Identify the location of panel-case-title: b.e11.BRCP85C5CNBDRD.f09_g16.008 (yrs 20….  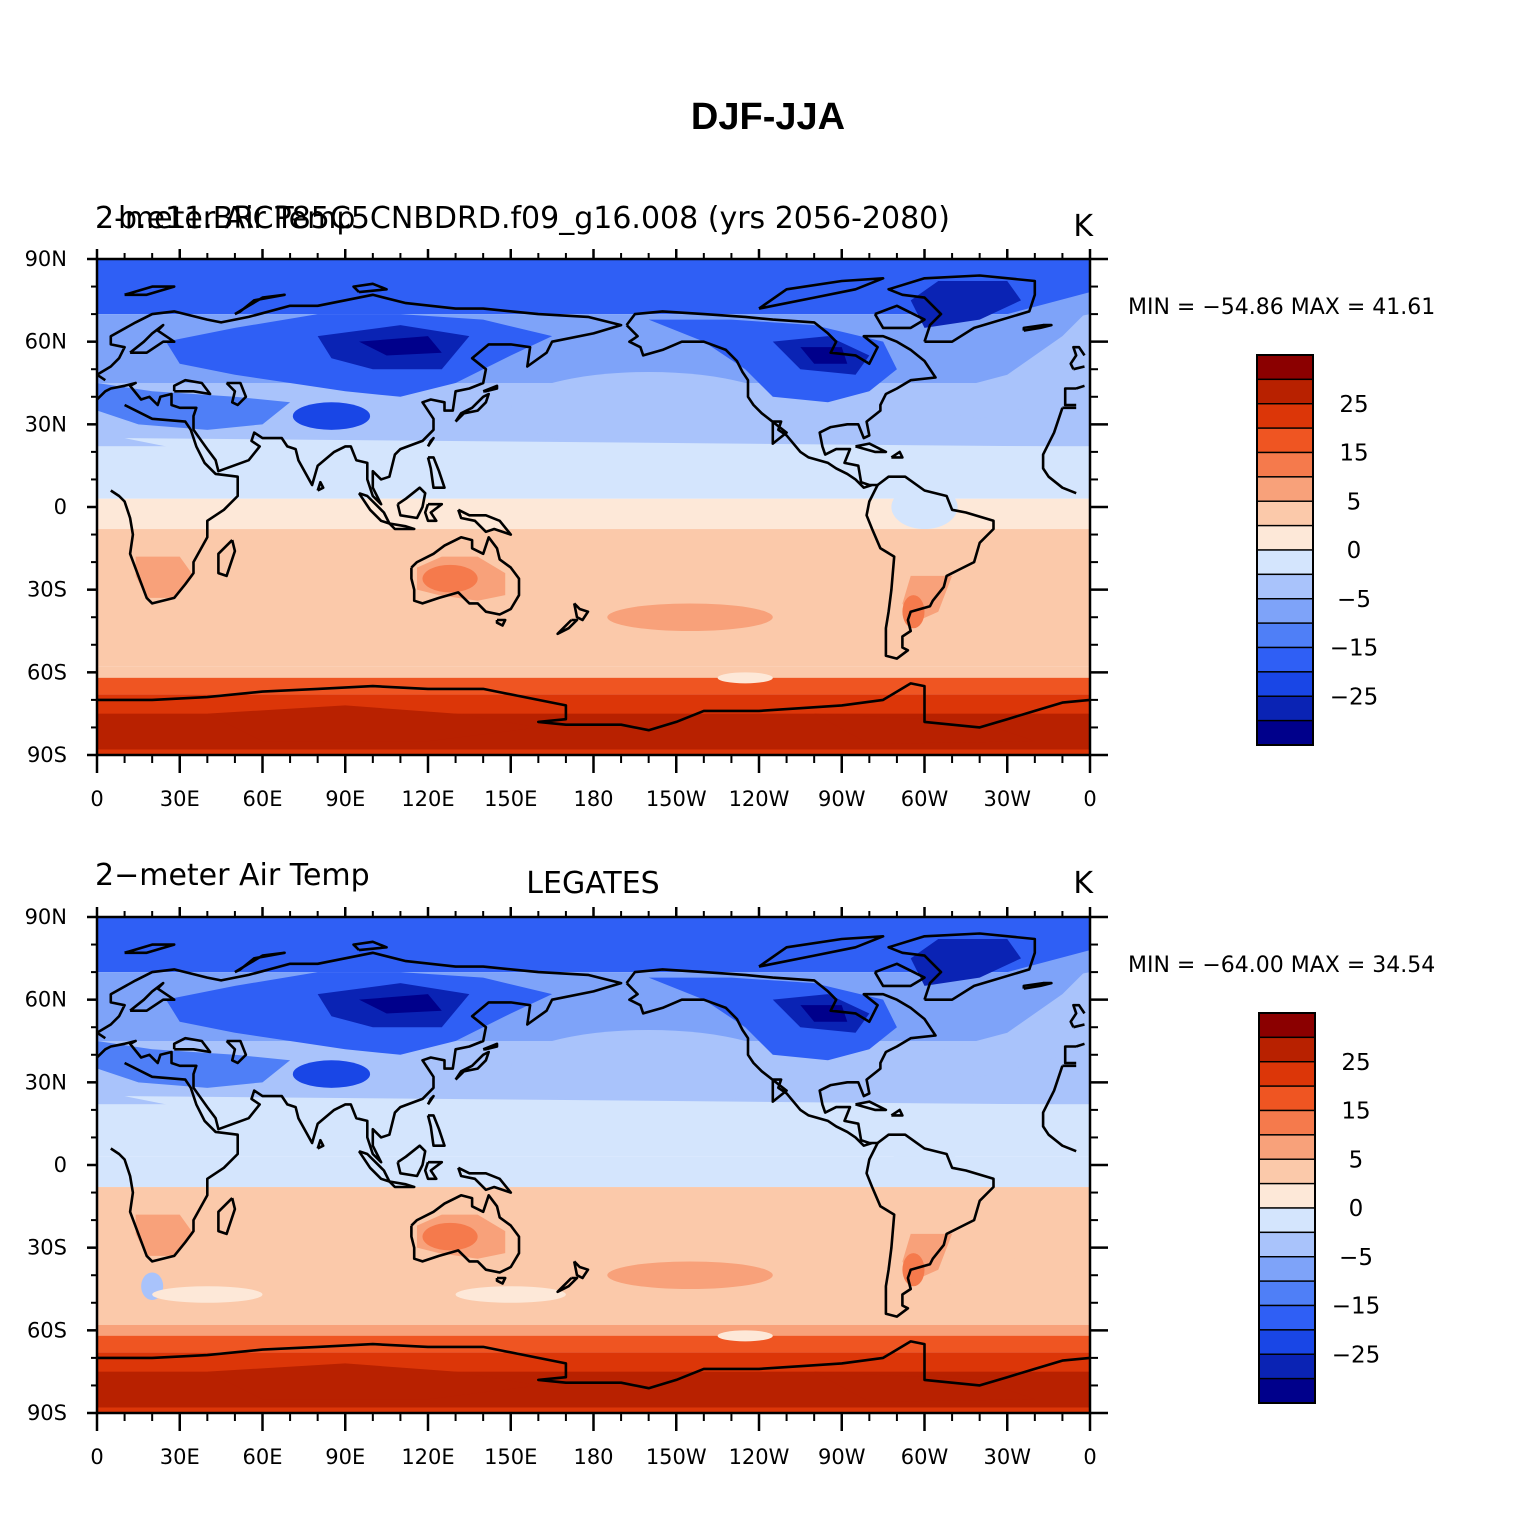
(534, 218).